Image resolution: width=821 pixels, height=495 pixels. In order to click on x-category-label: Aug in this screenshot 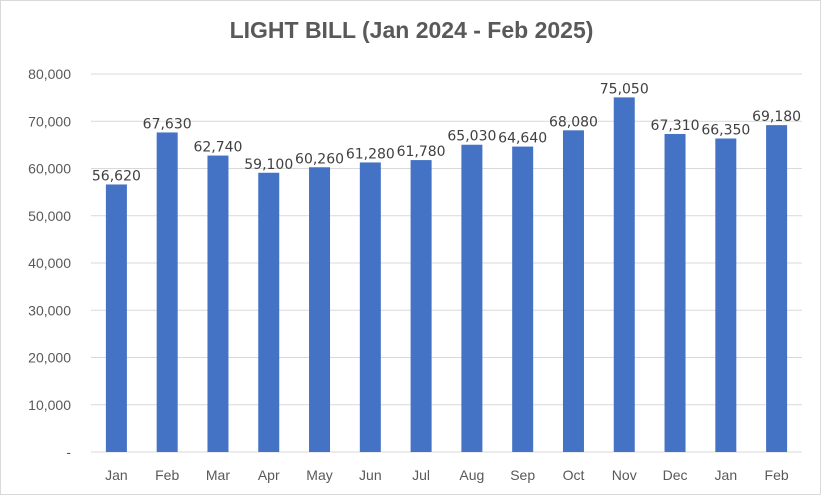, I will do `click(471, 475)`.